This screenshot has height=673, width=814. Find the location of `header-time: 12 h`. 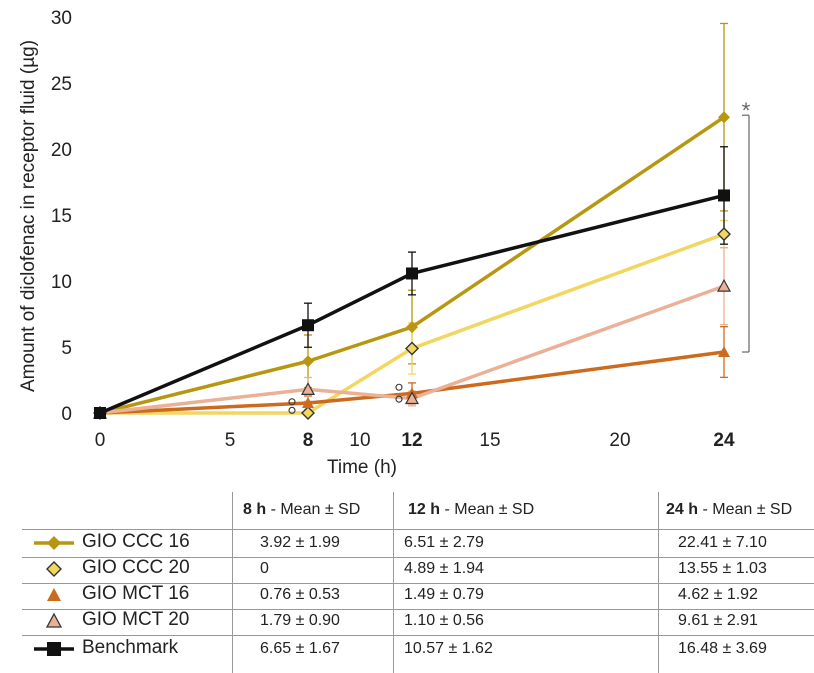

header-time: 12 h is located at coordinates (424, 509).